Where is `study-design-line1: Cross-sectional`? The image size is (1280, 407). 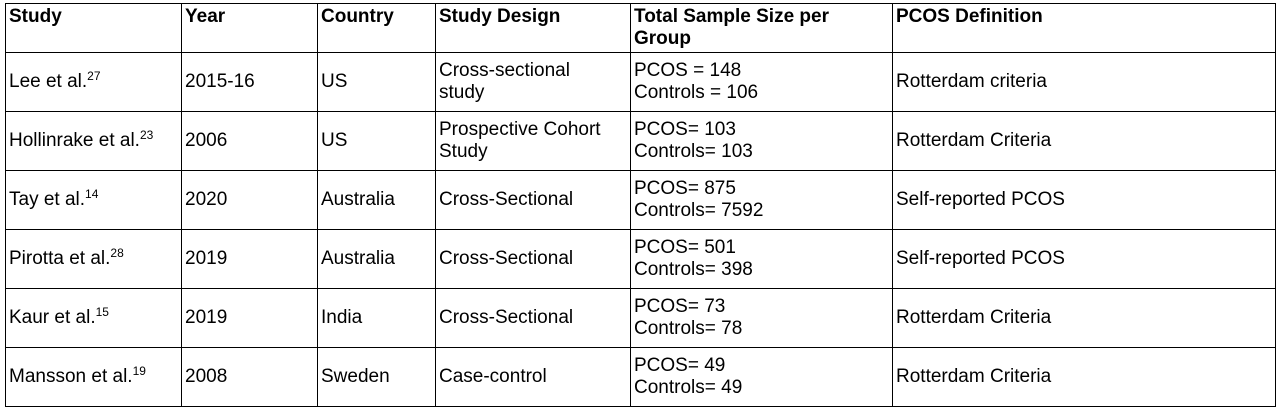
study-design-line1: Cross-sectional is located at coordinates (504, 70).